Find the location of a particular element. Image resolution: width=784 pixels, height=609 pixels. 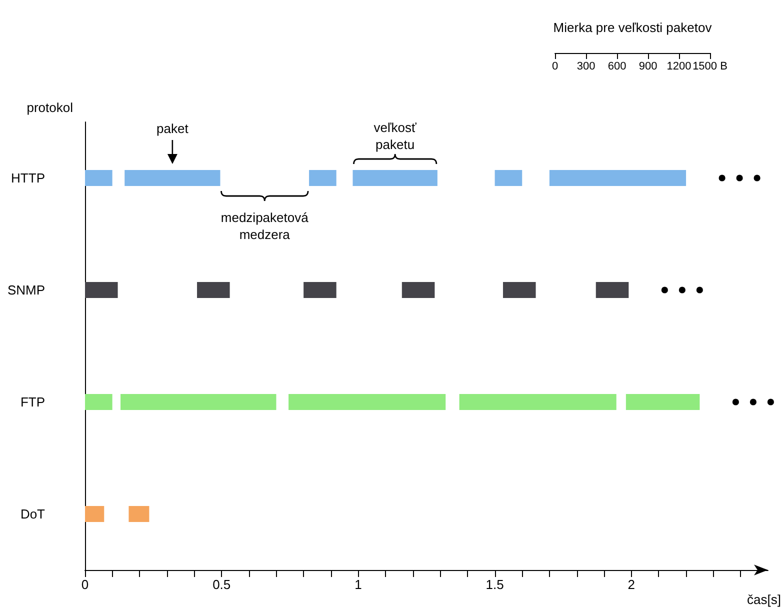

y-tick-label: HTTP is located at coordinates (28, 178).